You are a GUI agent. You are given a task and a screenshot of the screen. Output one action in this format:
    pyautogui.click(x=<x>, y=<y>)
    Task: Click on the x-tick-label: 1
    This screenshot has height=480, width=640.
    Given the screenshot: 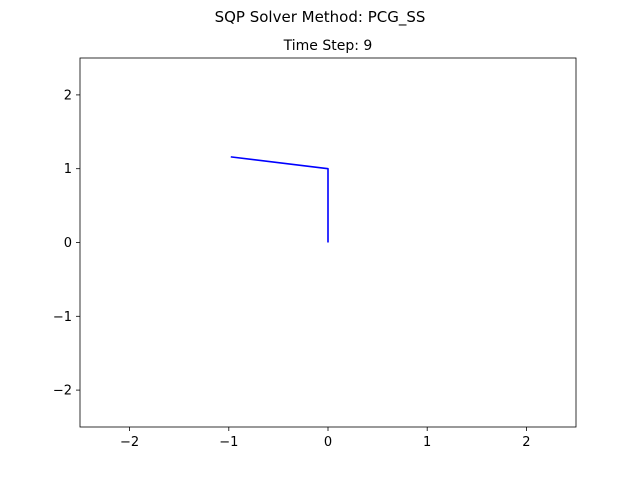 What is the action you would take?
    pyautogui.click(x=427, y=442)
    